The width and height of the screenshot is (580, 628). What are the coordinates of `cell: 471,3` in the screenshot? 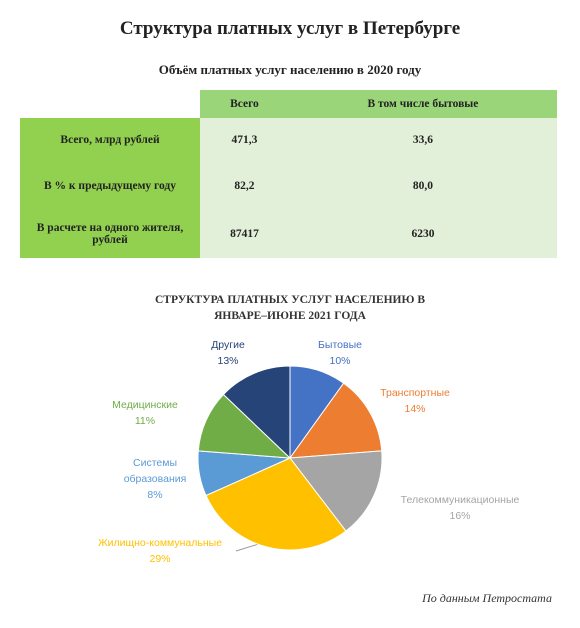 It's located at (244, 140).